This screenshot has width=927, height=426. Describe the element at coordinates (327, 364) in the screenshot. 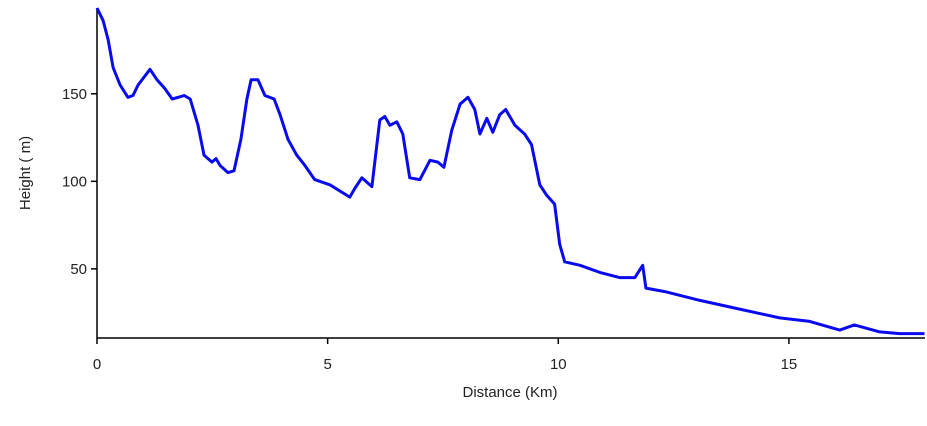

I see `x-tick-label: 5` at that location.